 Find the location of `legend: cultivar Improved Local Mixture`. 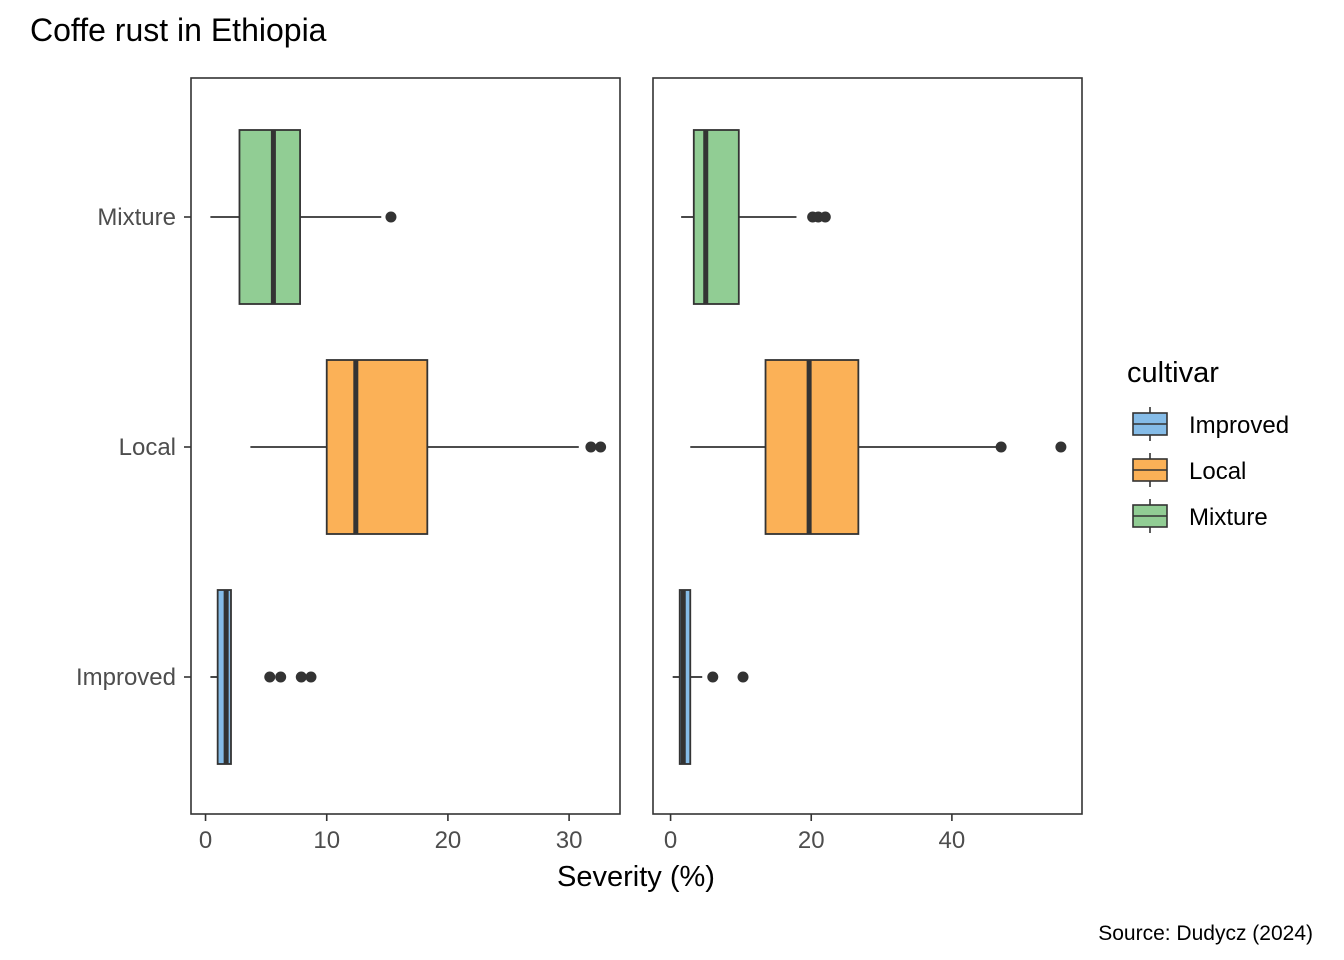

legend: cultivar Improved Local Mixture is located at coordinates (1208, 445).